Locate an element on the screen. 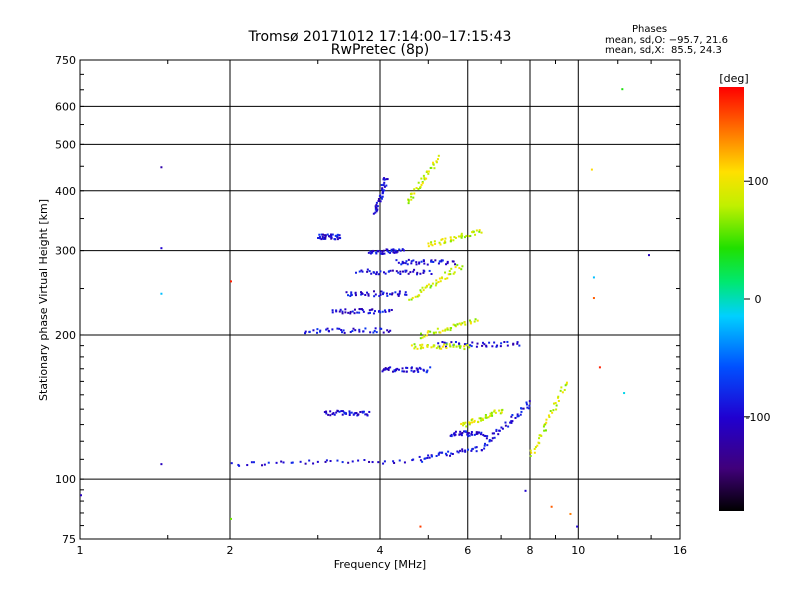 This screenshot has width=800, height=600. chart-title: Tromsø 20171012 17:14:00–17:15:43 is located at coordinates (380, 37).